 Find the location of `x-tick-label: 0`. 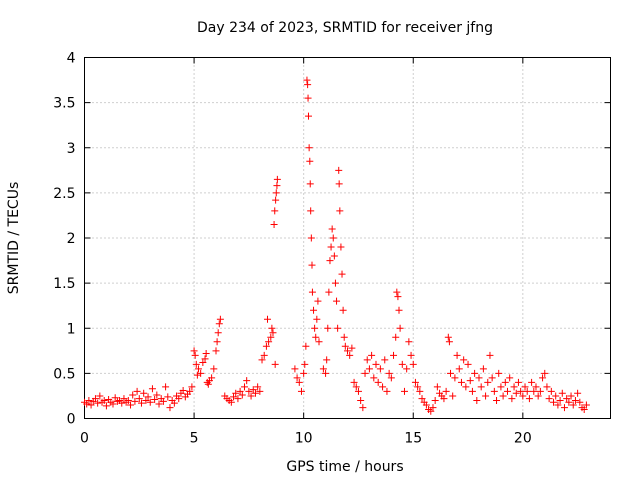

x-tick-label: 0 is located at coordinates (84, 439).